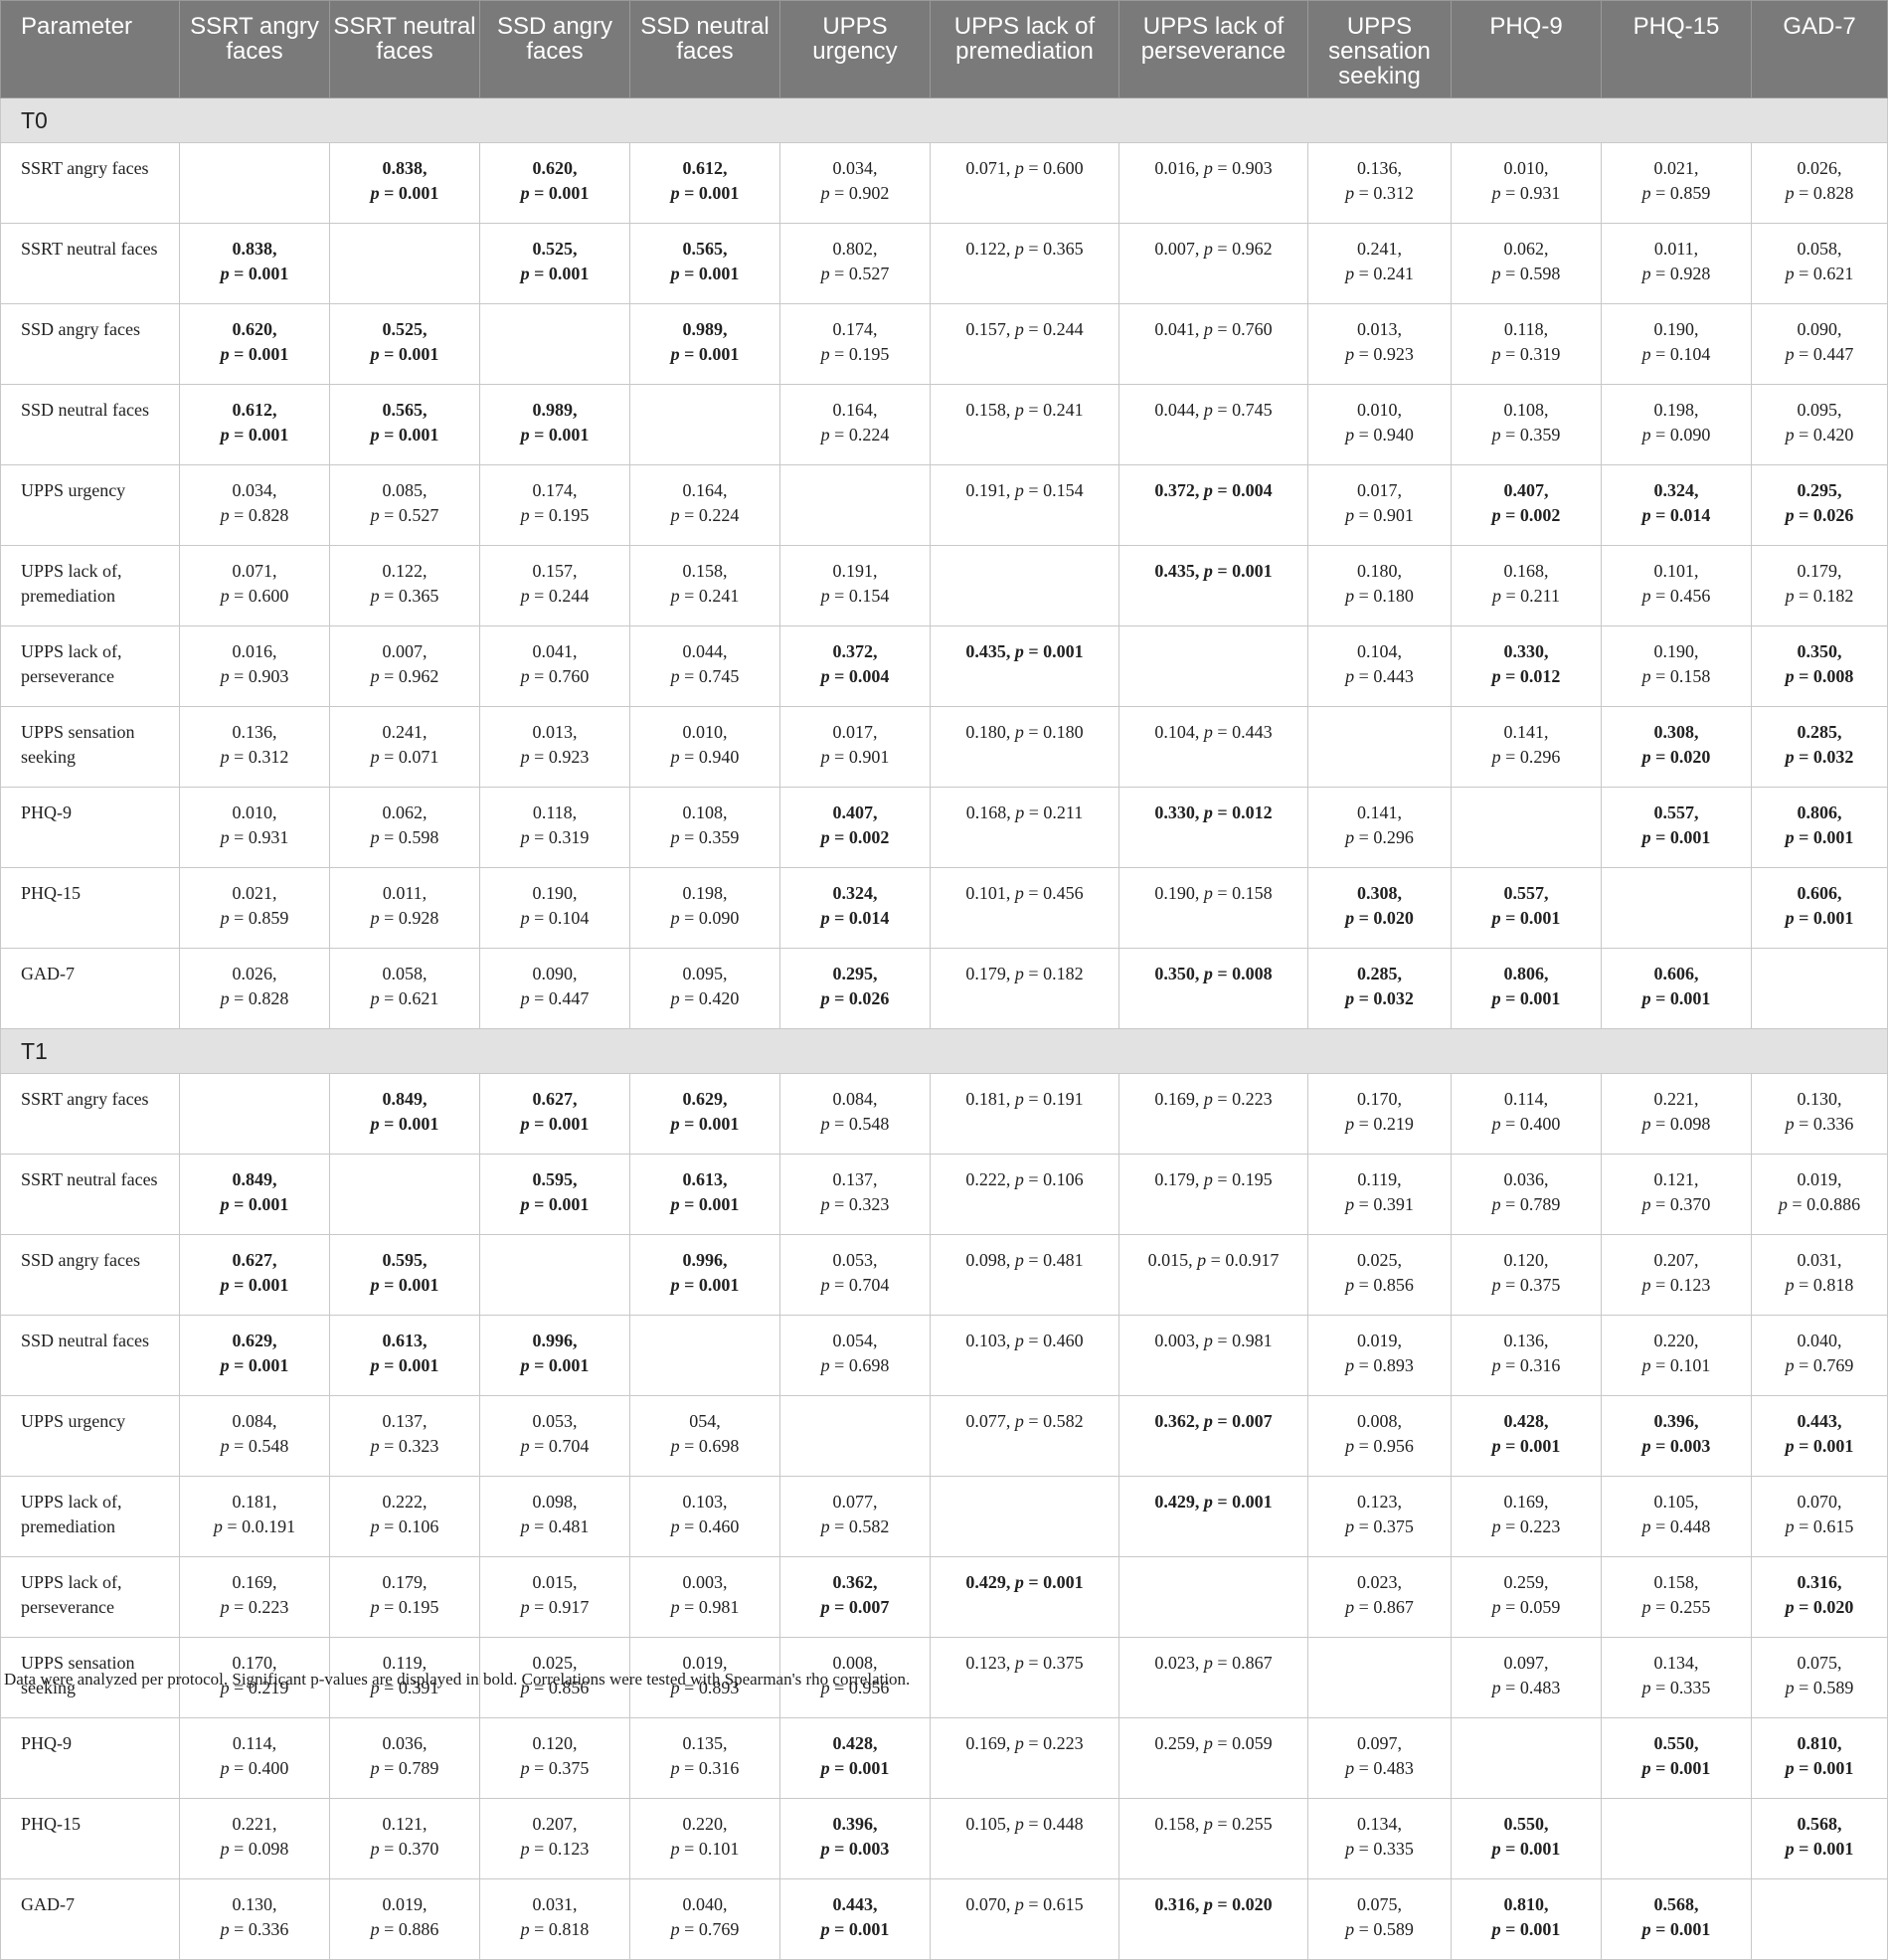 The height and width of the screenshot is (1960, 1889). I want to click on table-cell: 0.010, p = 0.940, so click(1379, 424).